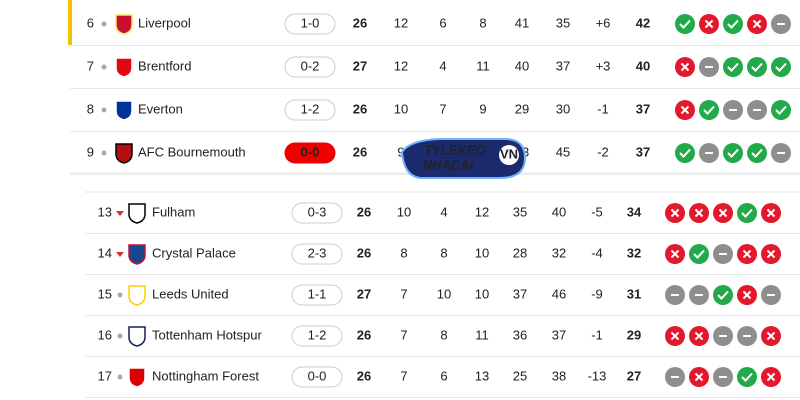  What do you see at coordinates (207, 334) in the screenshot?
I see `team-name: Tottenham Hotspur` at bounding box center [207, 334].